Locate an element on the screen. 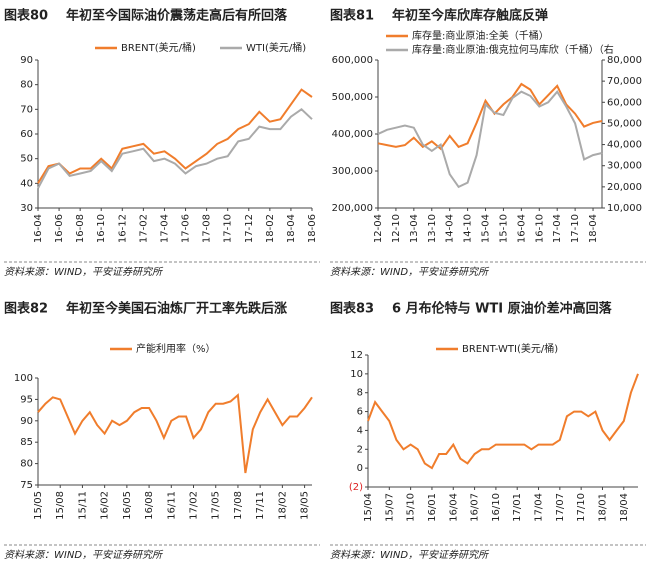 This screenshot has width=652, height=567. x-tick-label: 18-06 is located at coordinates (312, 228).